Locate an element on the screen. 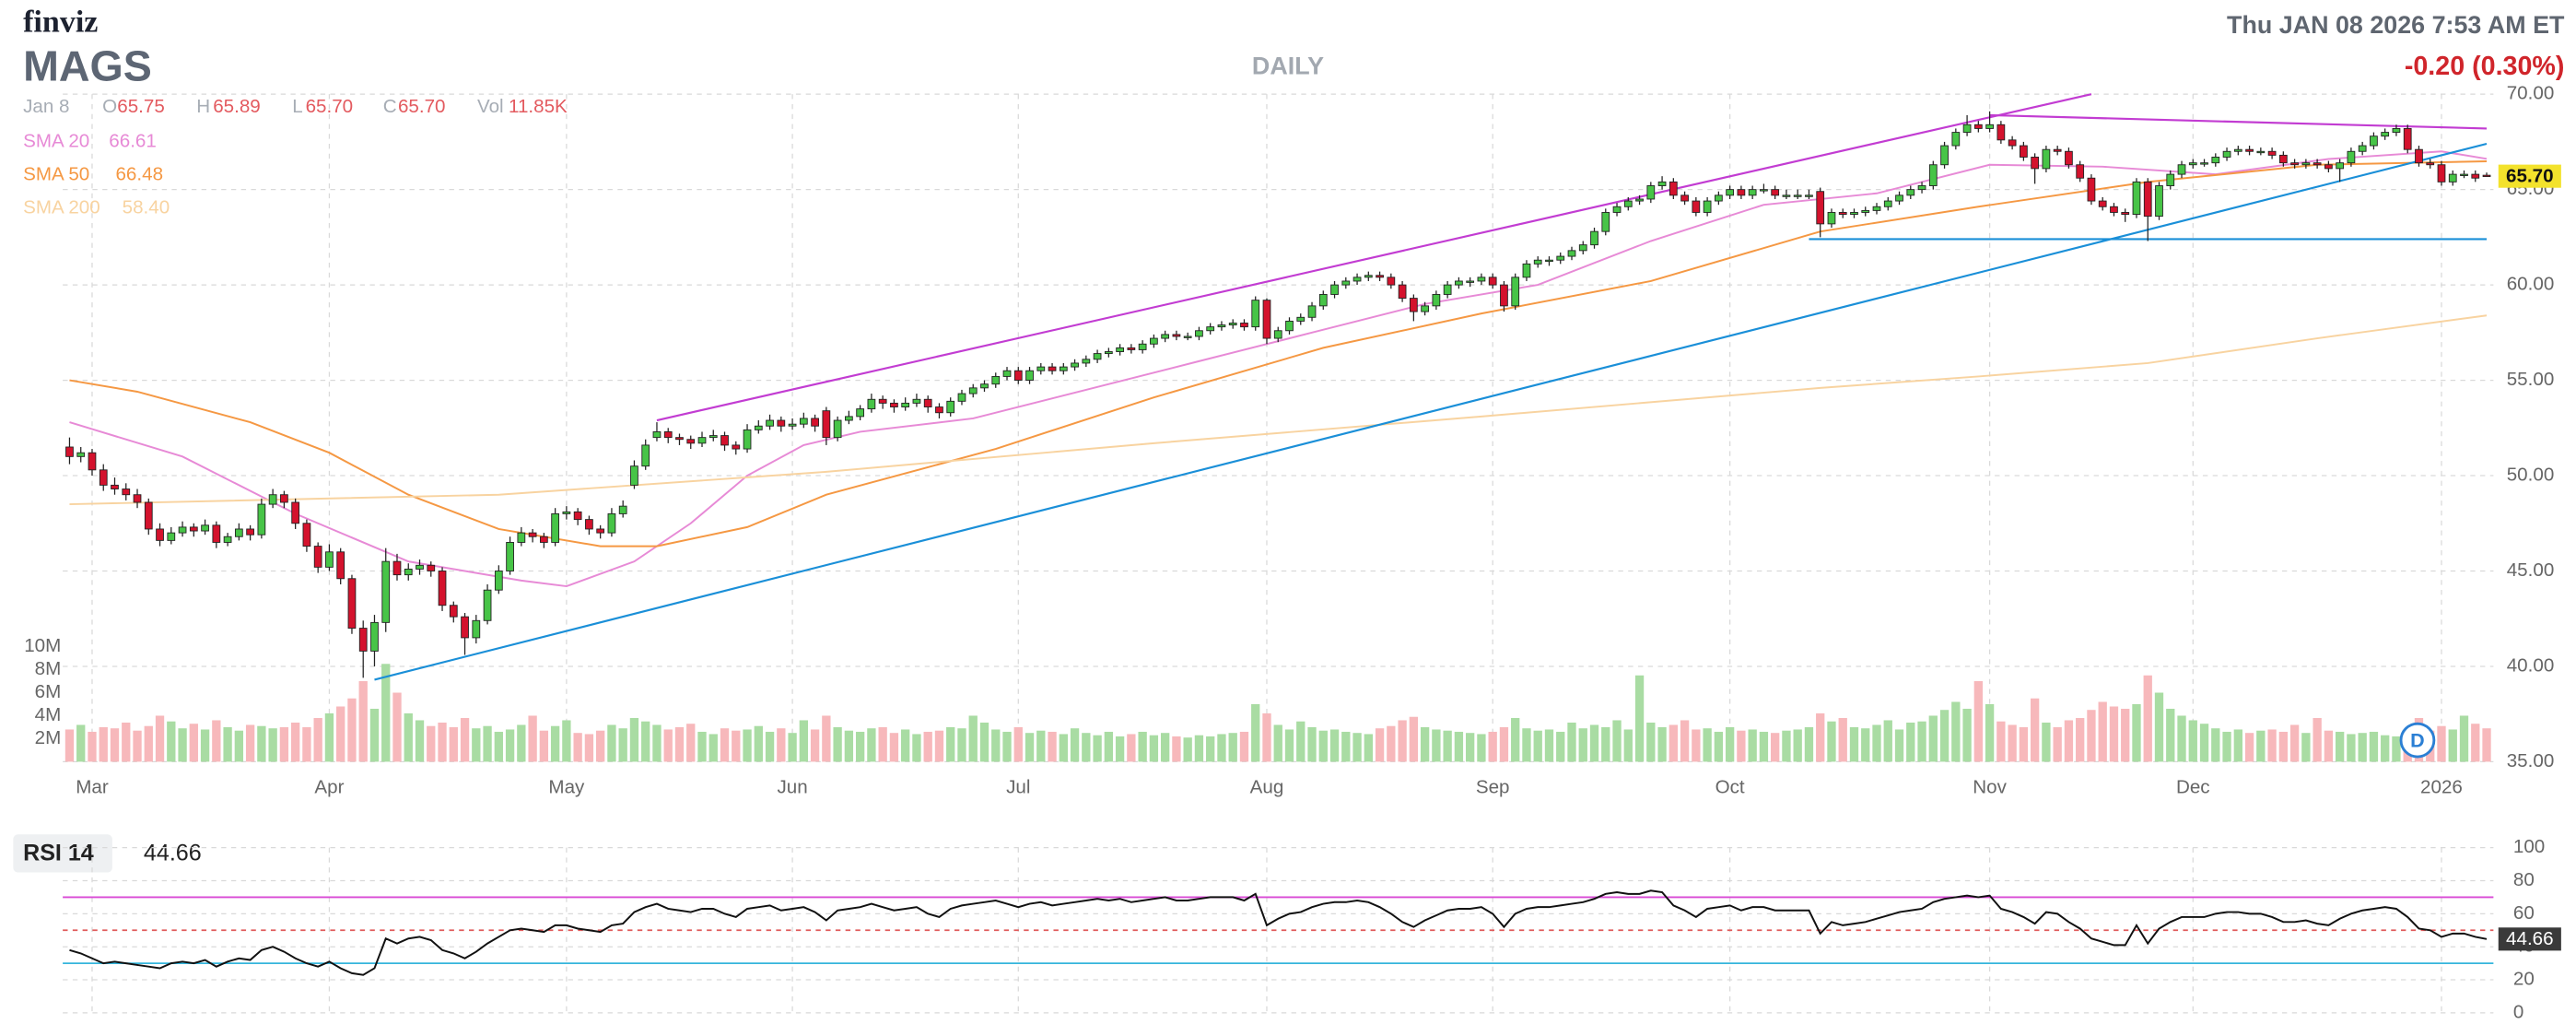  quote-value: 11.85K is located at coordinates (539, 107).